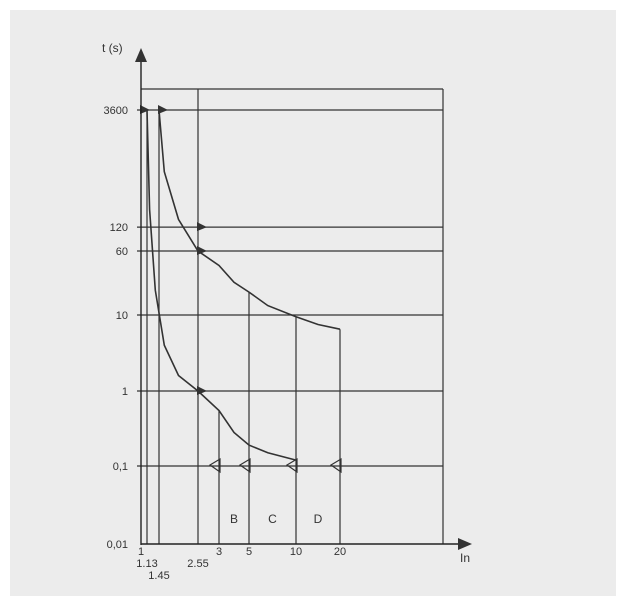 The height and width of the screenshot is (604, 628). Describe the element at coordinates (219, 552) in the screenshot. I see `x-tick-label: 3` at that location.